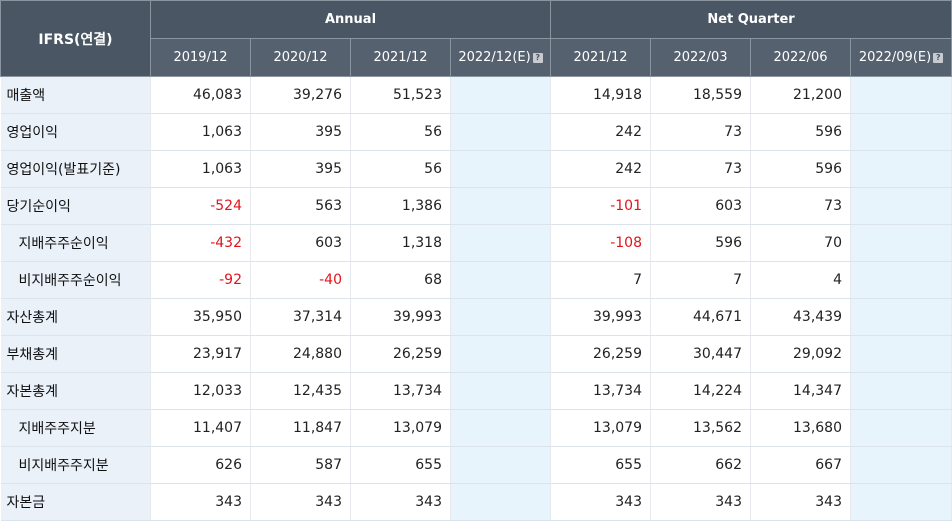 The image size is (952, 525). I want to click on table-row: 비지배주주순이익 -92 -40 68 7 7 4, so click(476, 280).